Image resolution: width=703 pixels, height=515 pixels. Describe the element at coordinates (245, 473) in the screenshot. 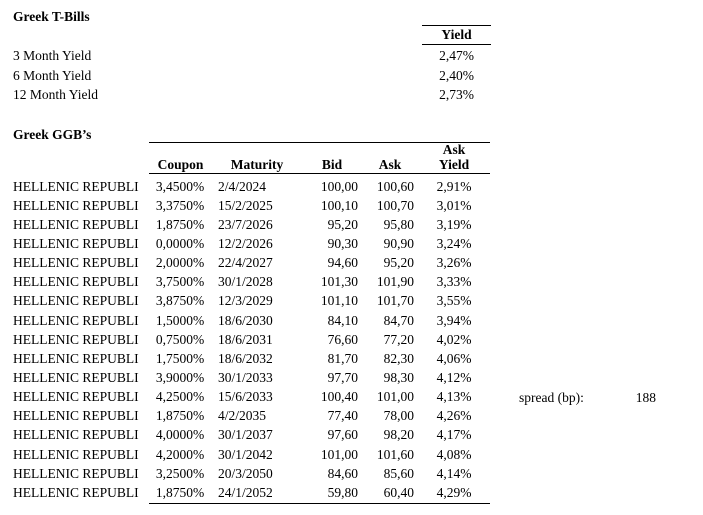

I see `cell-maturity: 20/3/2050` at that location.